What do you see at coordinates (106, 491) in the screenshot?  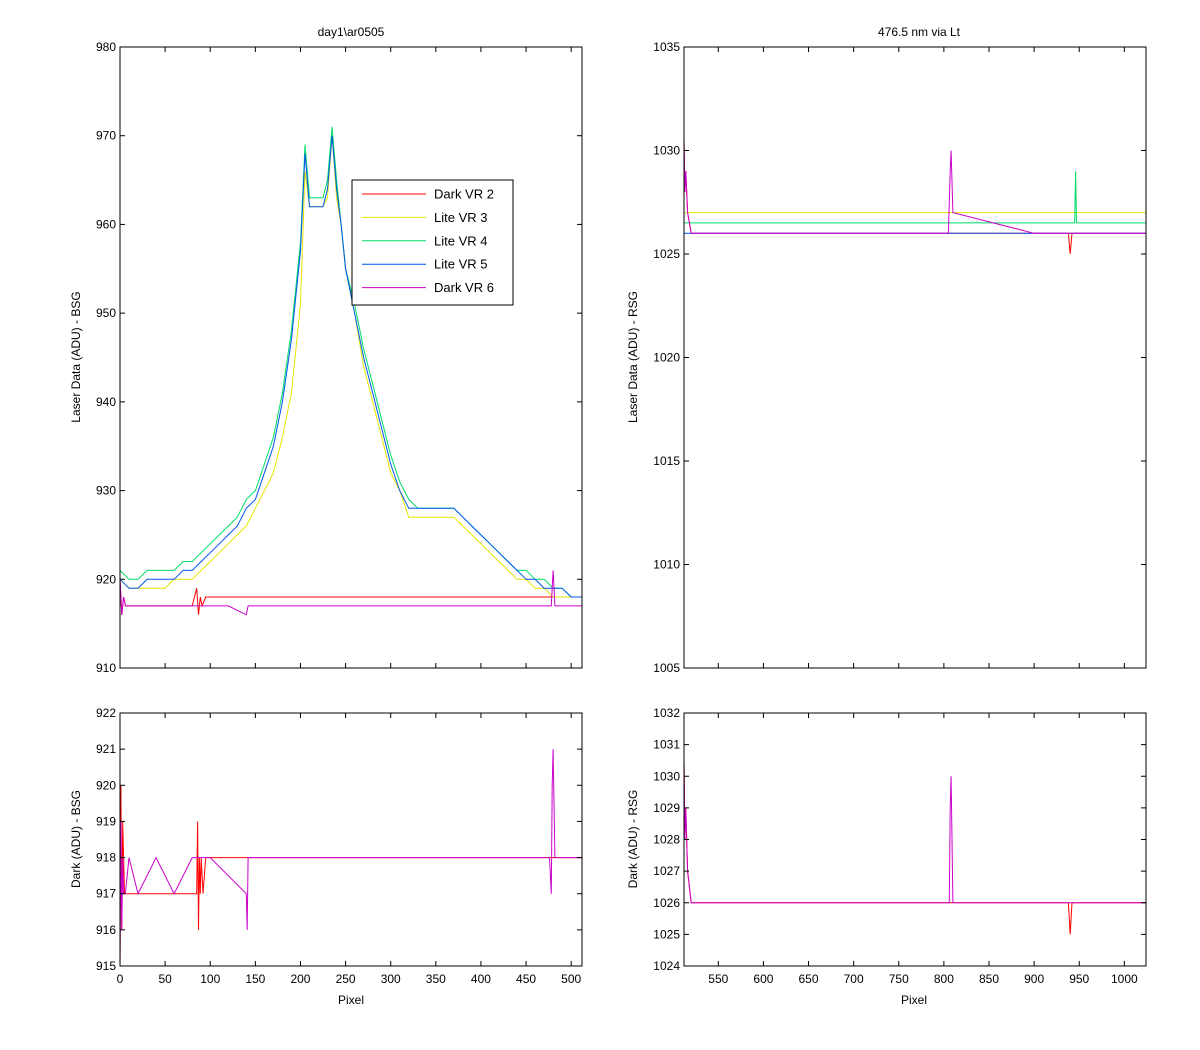 I see `y-tick-label: 930` at bounding box center [106, 491].